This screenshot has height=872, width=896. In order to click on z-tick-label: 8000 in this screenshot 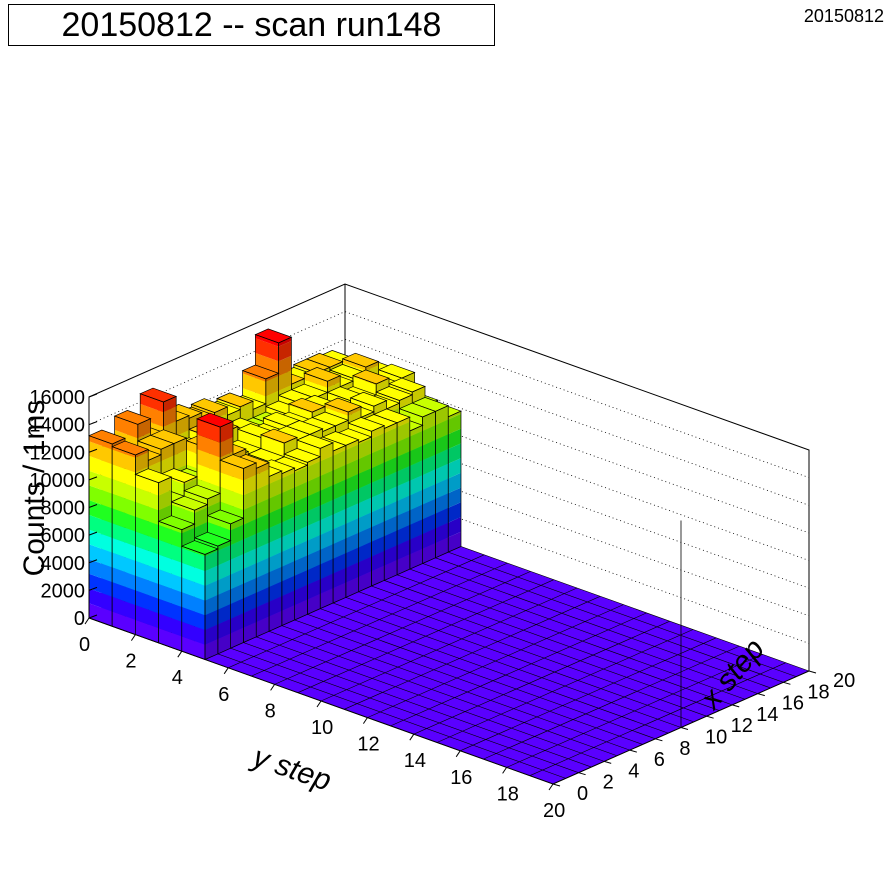, I will do `click(63, 509)`.